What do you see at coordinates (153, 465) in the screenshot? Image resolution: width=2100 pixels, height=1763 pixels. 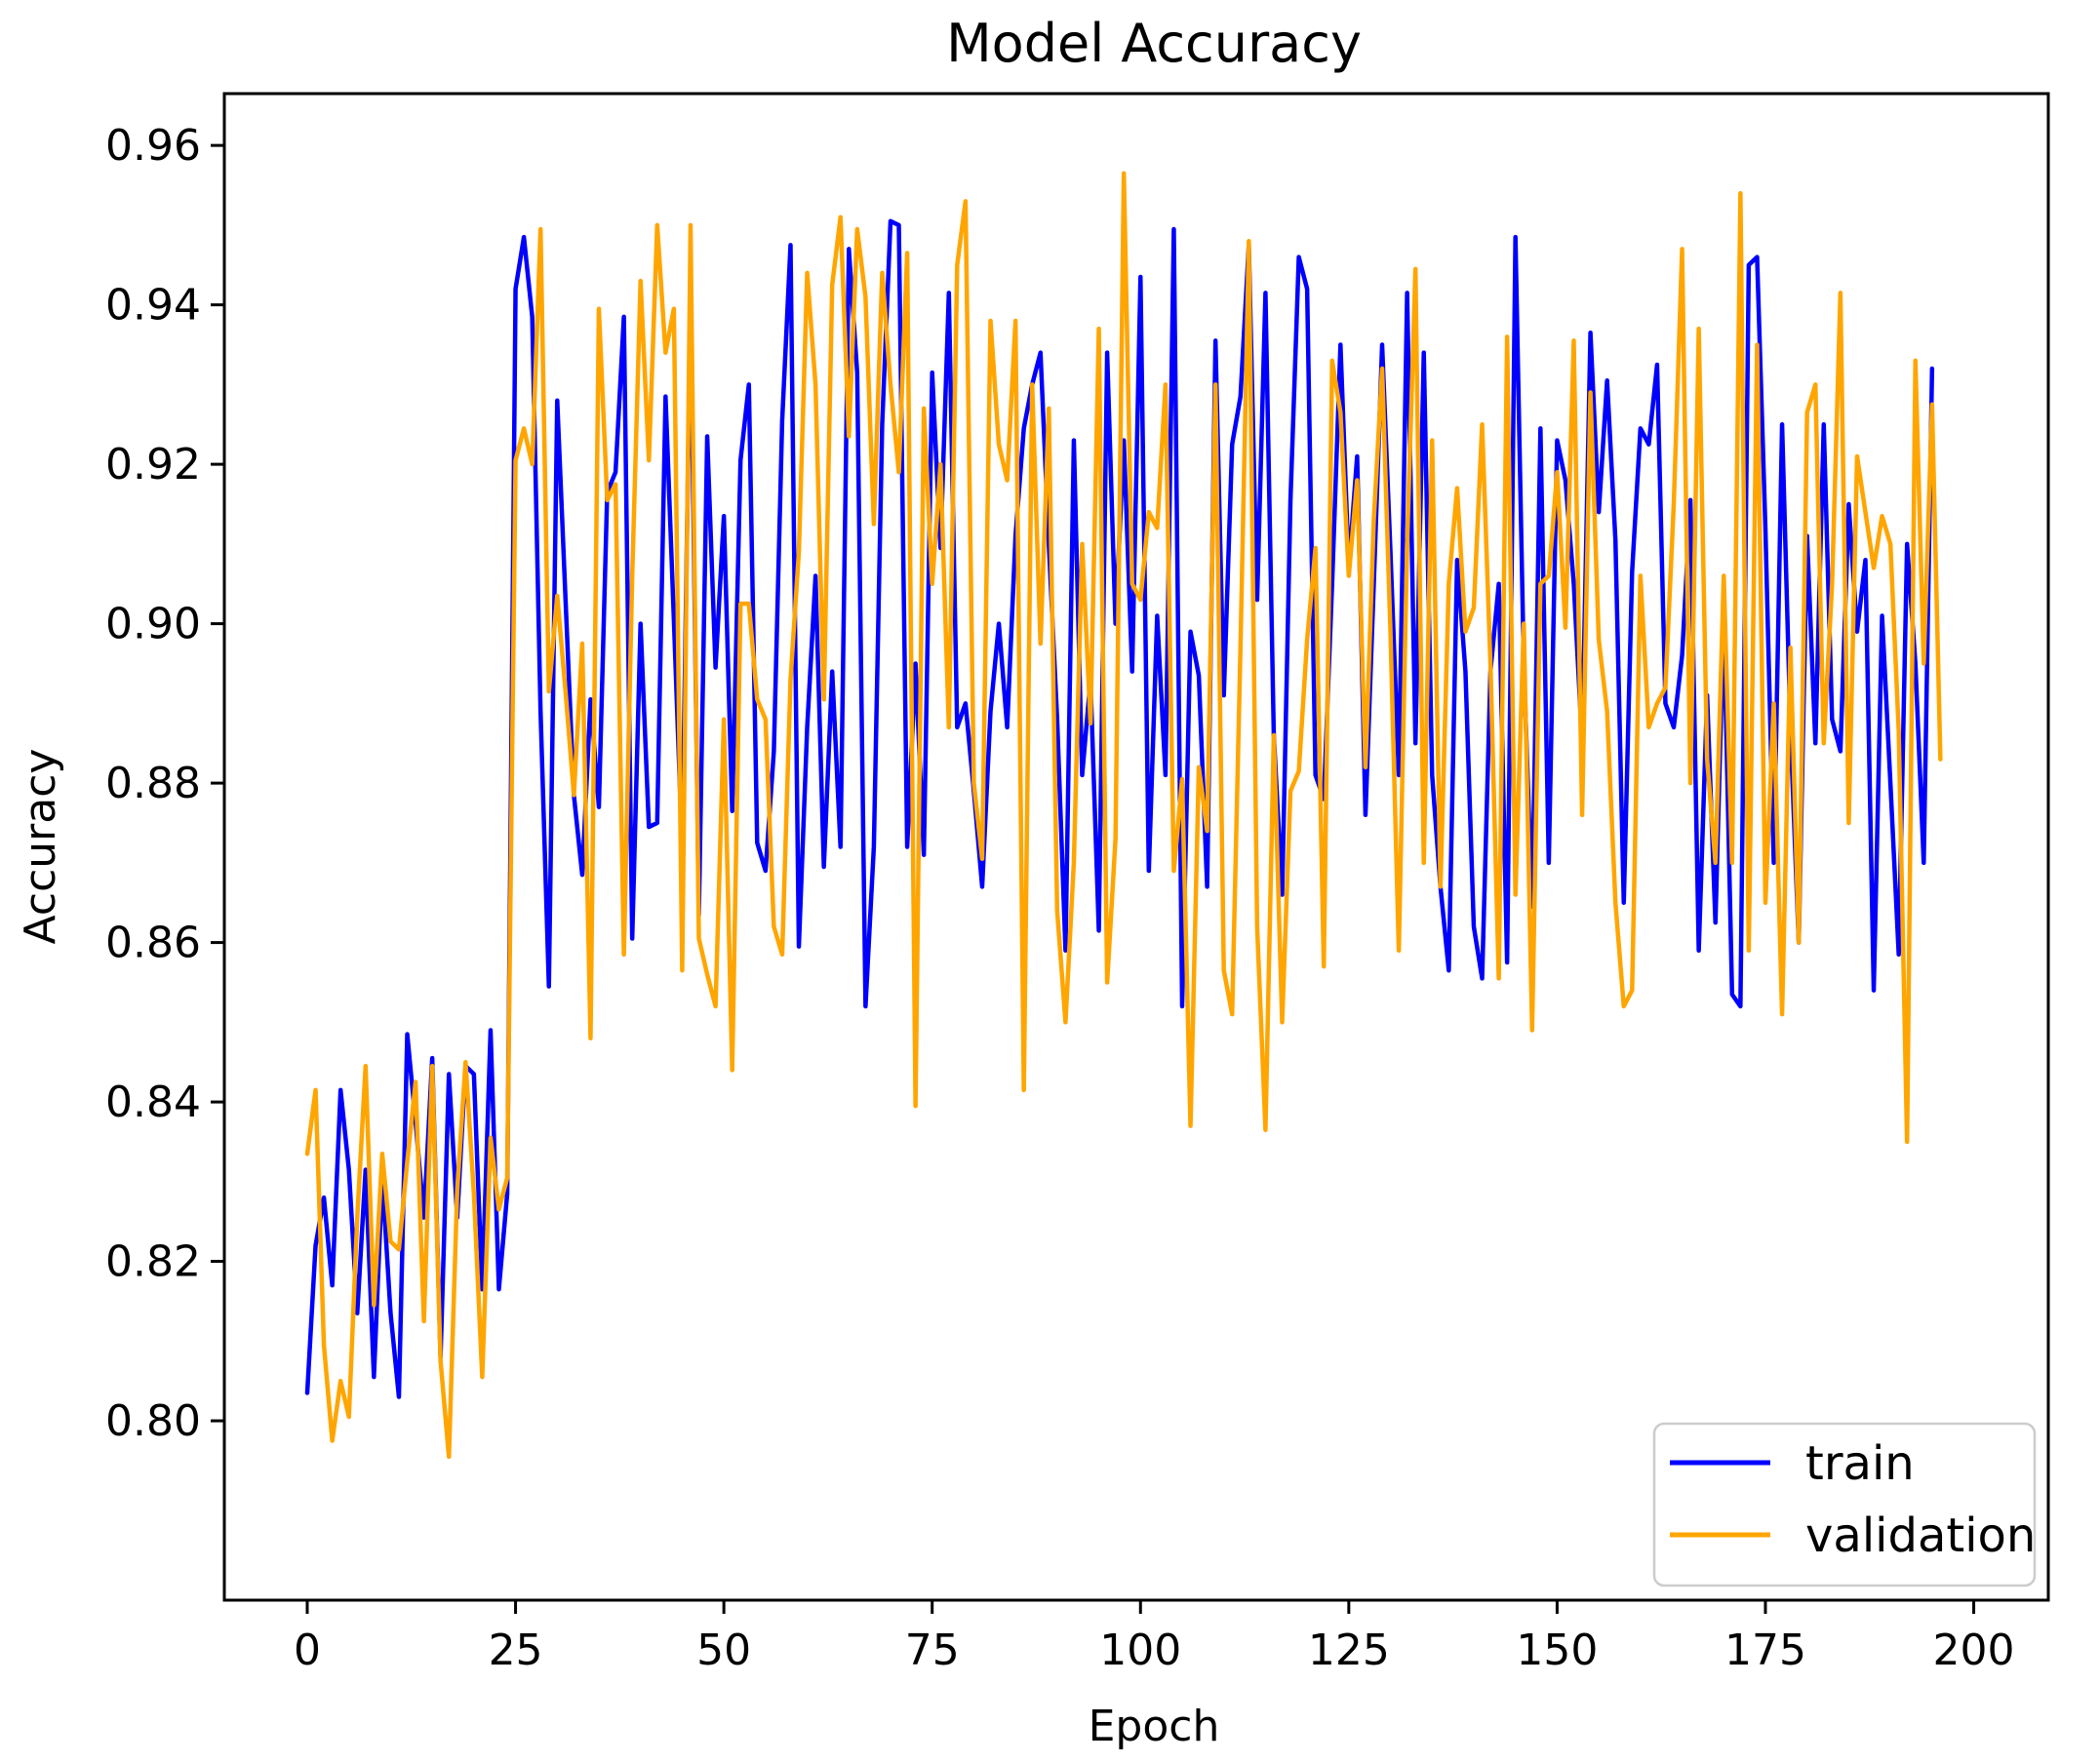 I see `y-tick-label: 0.92` at bounding box center [153, 465].